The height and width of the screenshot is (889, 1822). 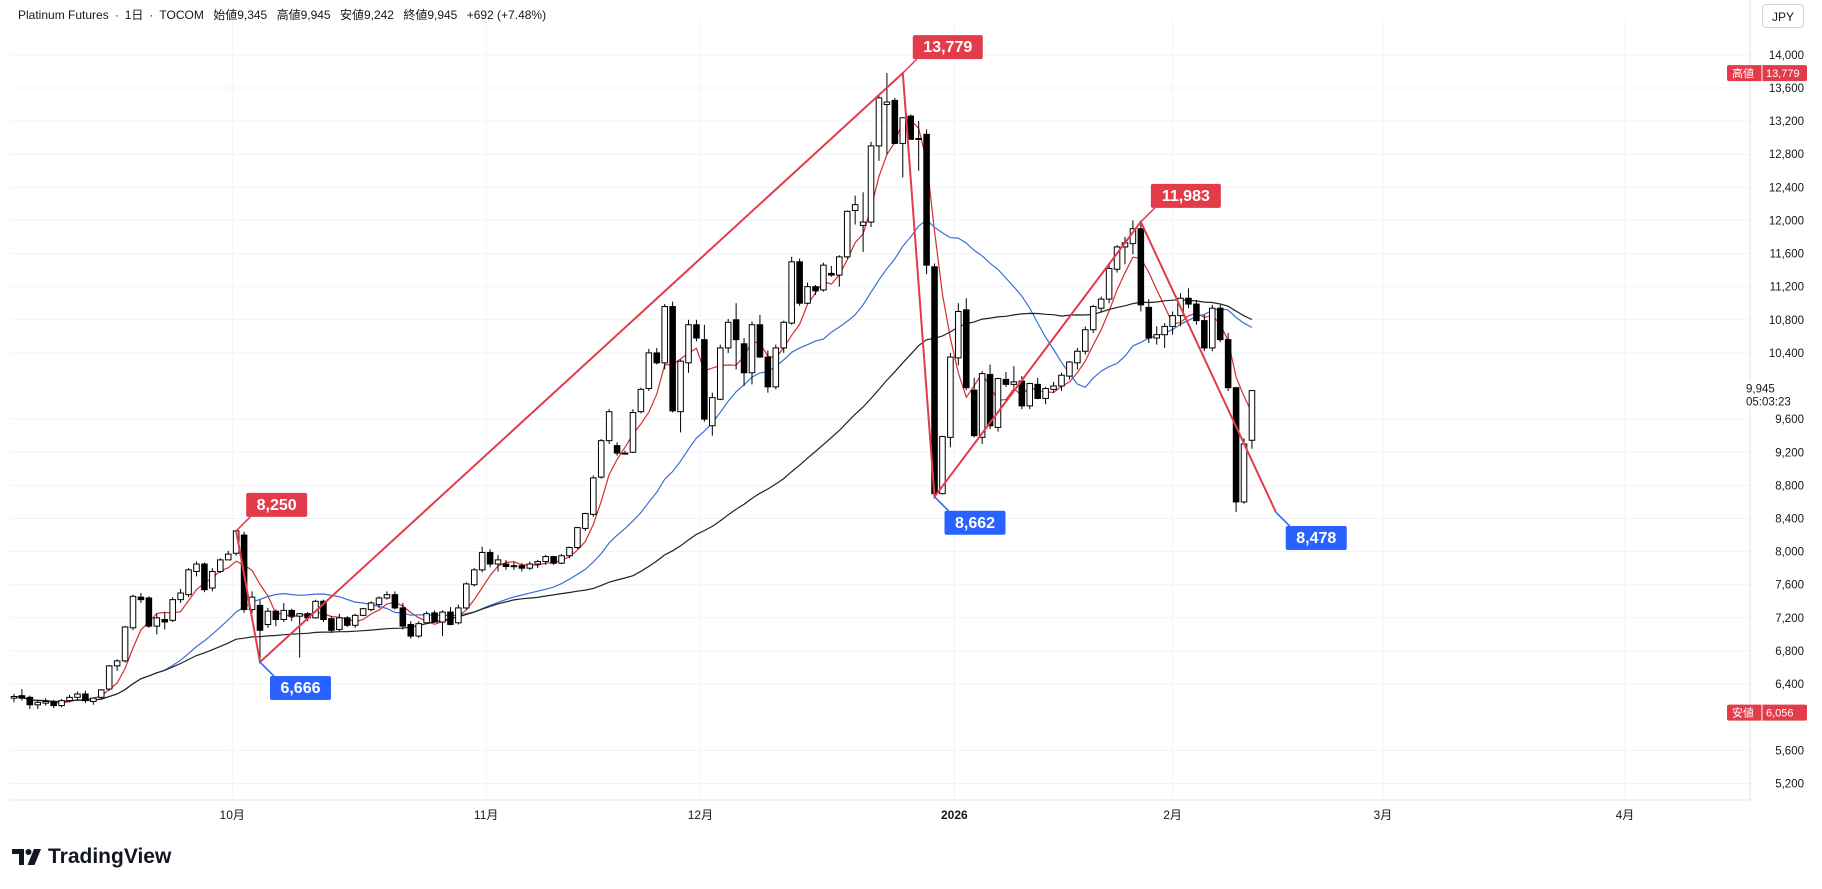 I want to click on pivot-high-callout: 11,983, so click(x=1180, y=203).